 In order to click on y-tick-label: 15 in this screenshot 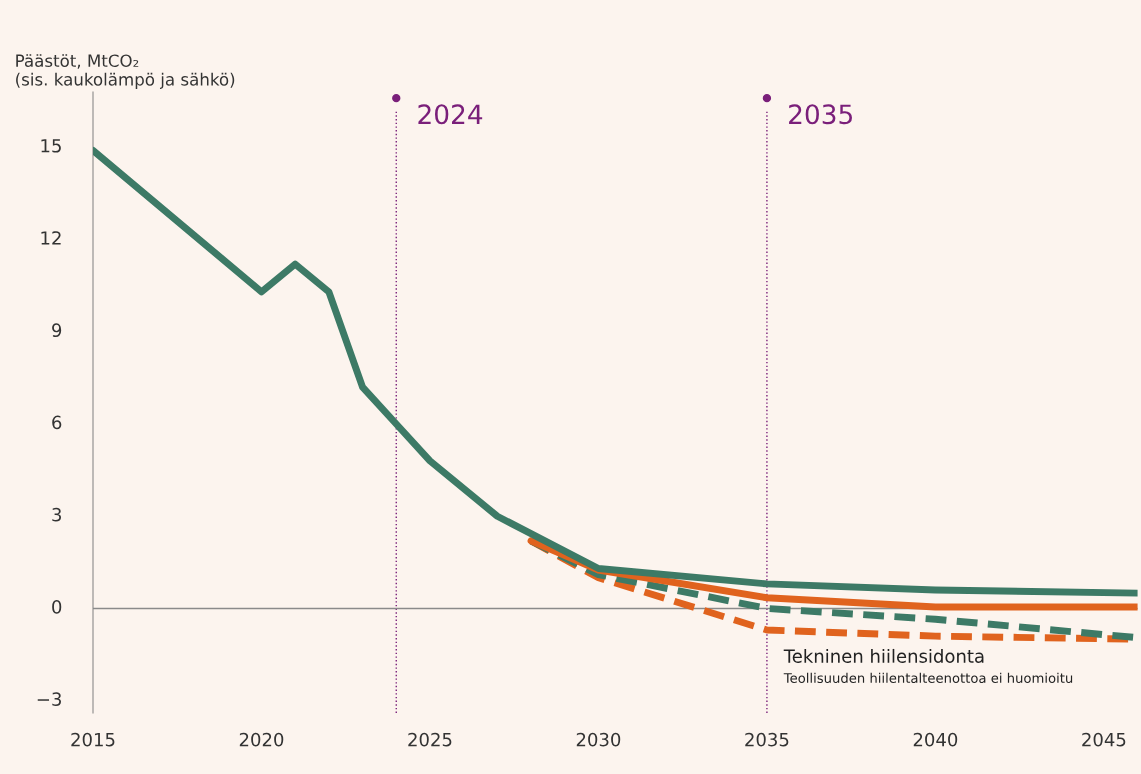, I will do `click(51, 146)`.